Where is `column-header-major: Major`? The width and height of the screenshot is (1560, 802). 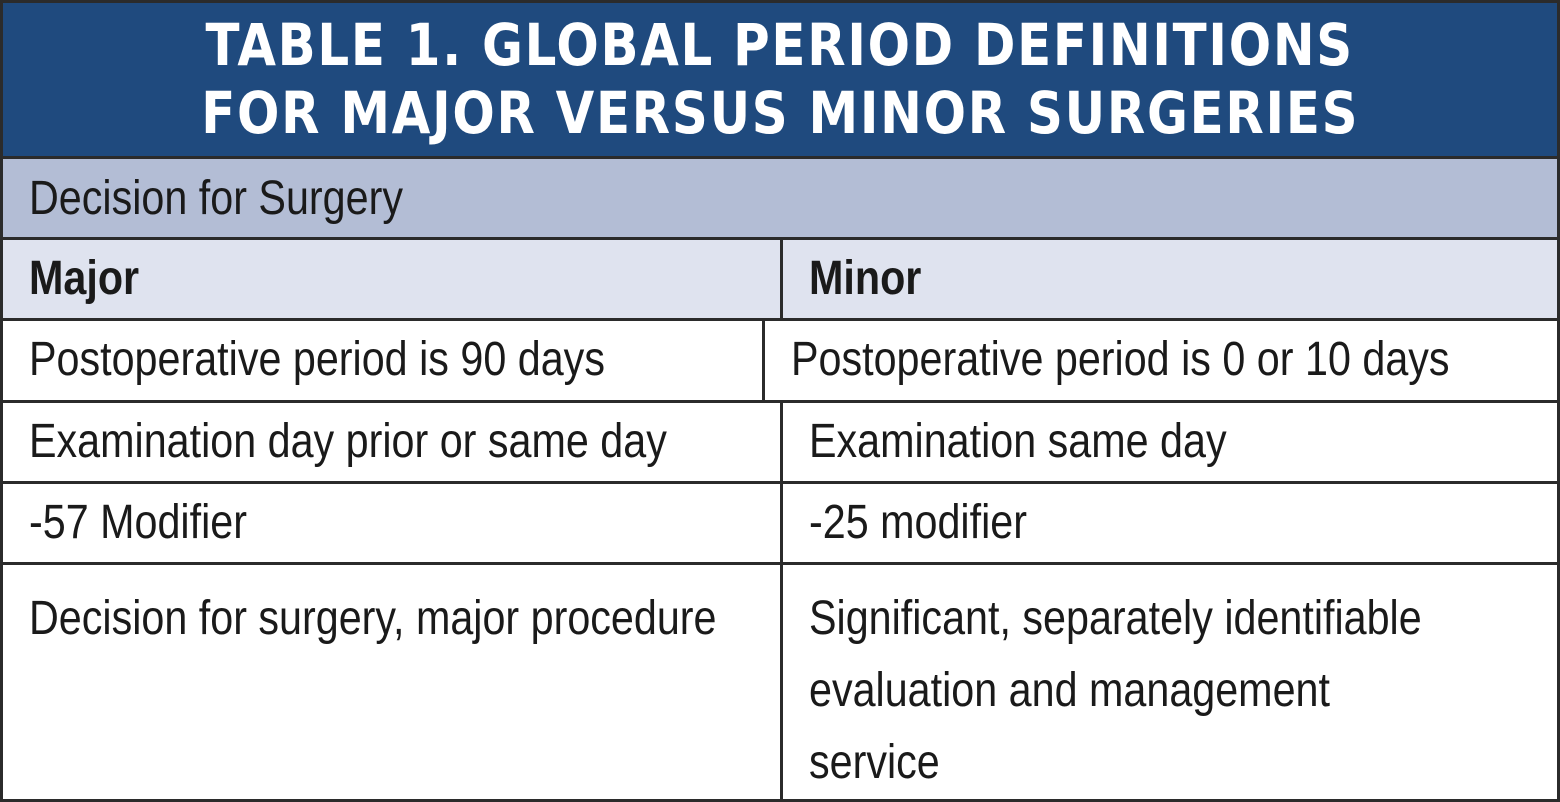 column-header-major: Major is located at coordinates (393, 279).